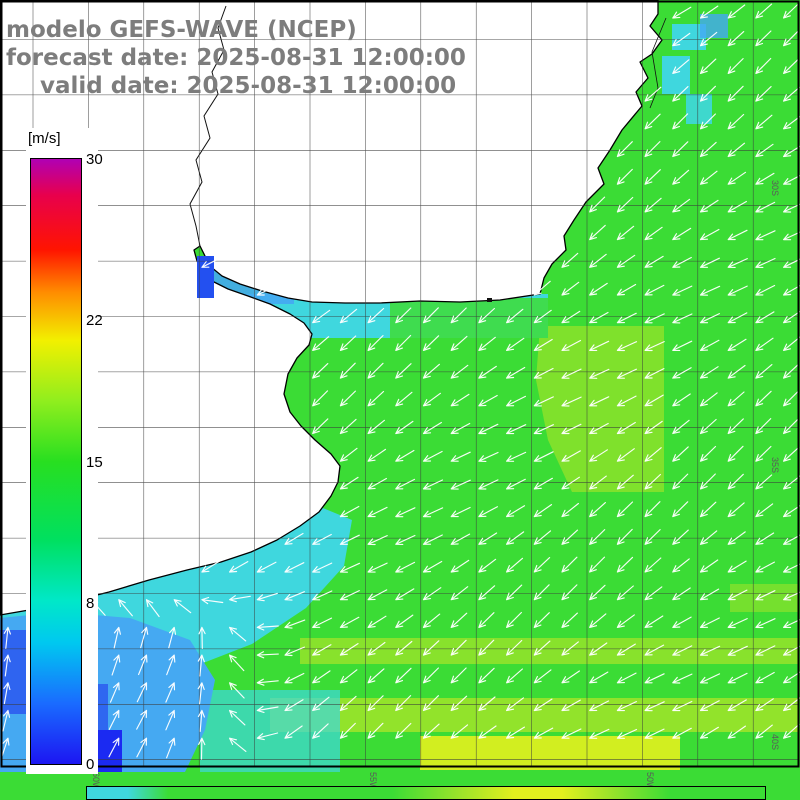 The width and height of the screenshot is (800, 800). What do you see at coordinates (373, 781) in the screenshot?
I see `longitude-label: 55W` at bounding box center [373, 781].